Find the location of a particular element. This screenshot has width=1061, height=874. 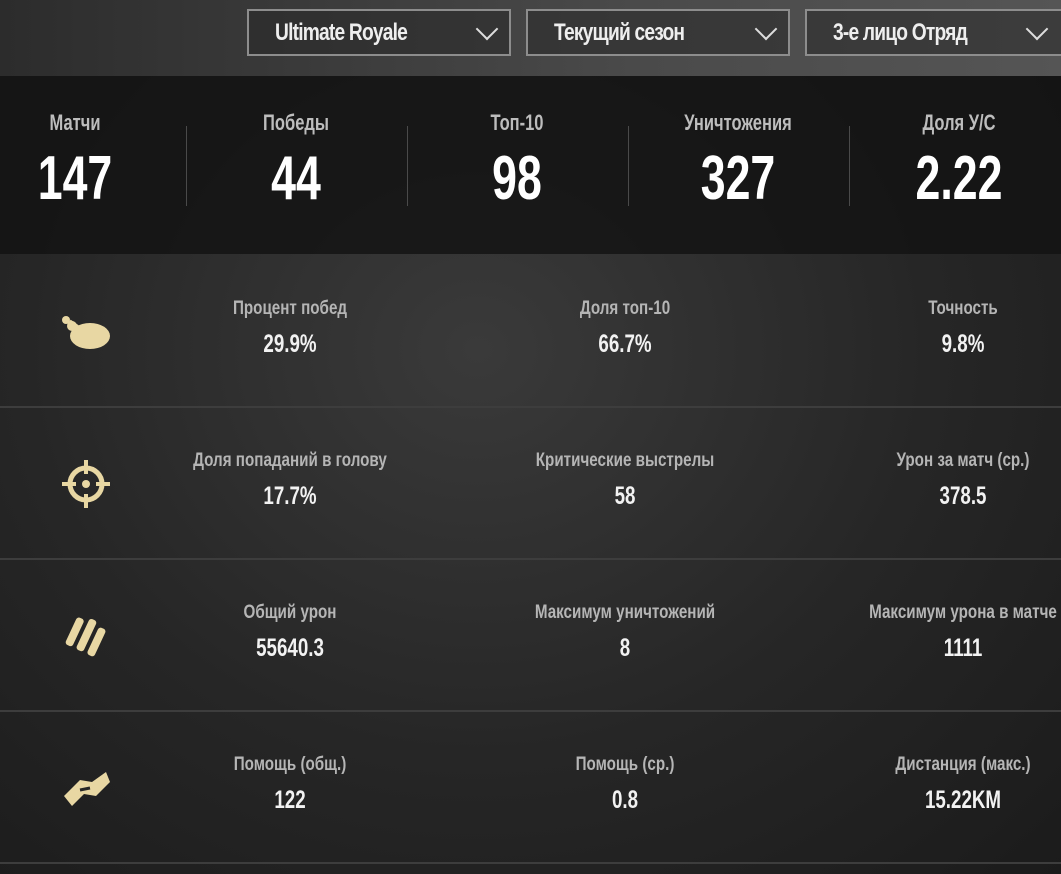

stat-cell: Дистанция (макс.) 15.22KM is located at coordinates (947, 784).